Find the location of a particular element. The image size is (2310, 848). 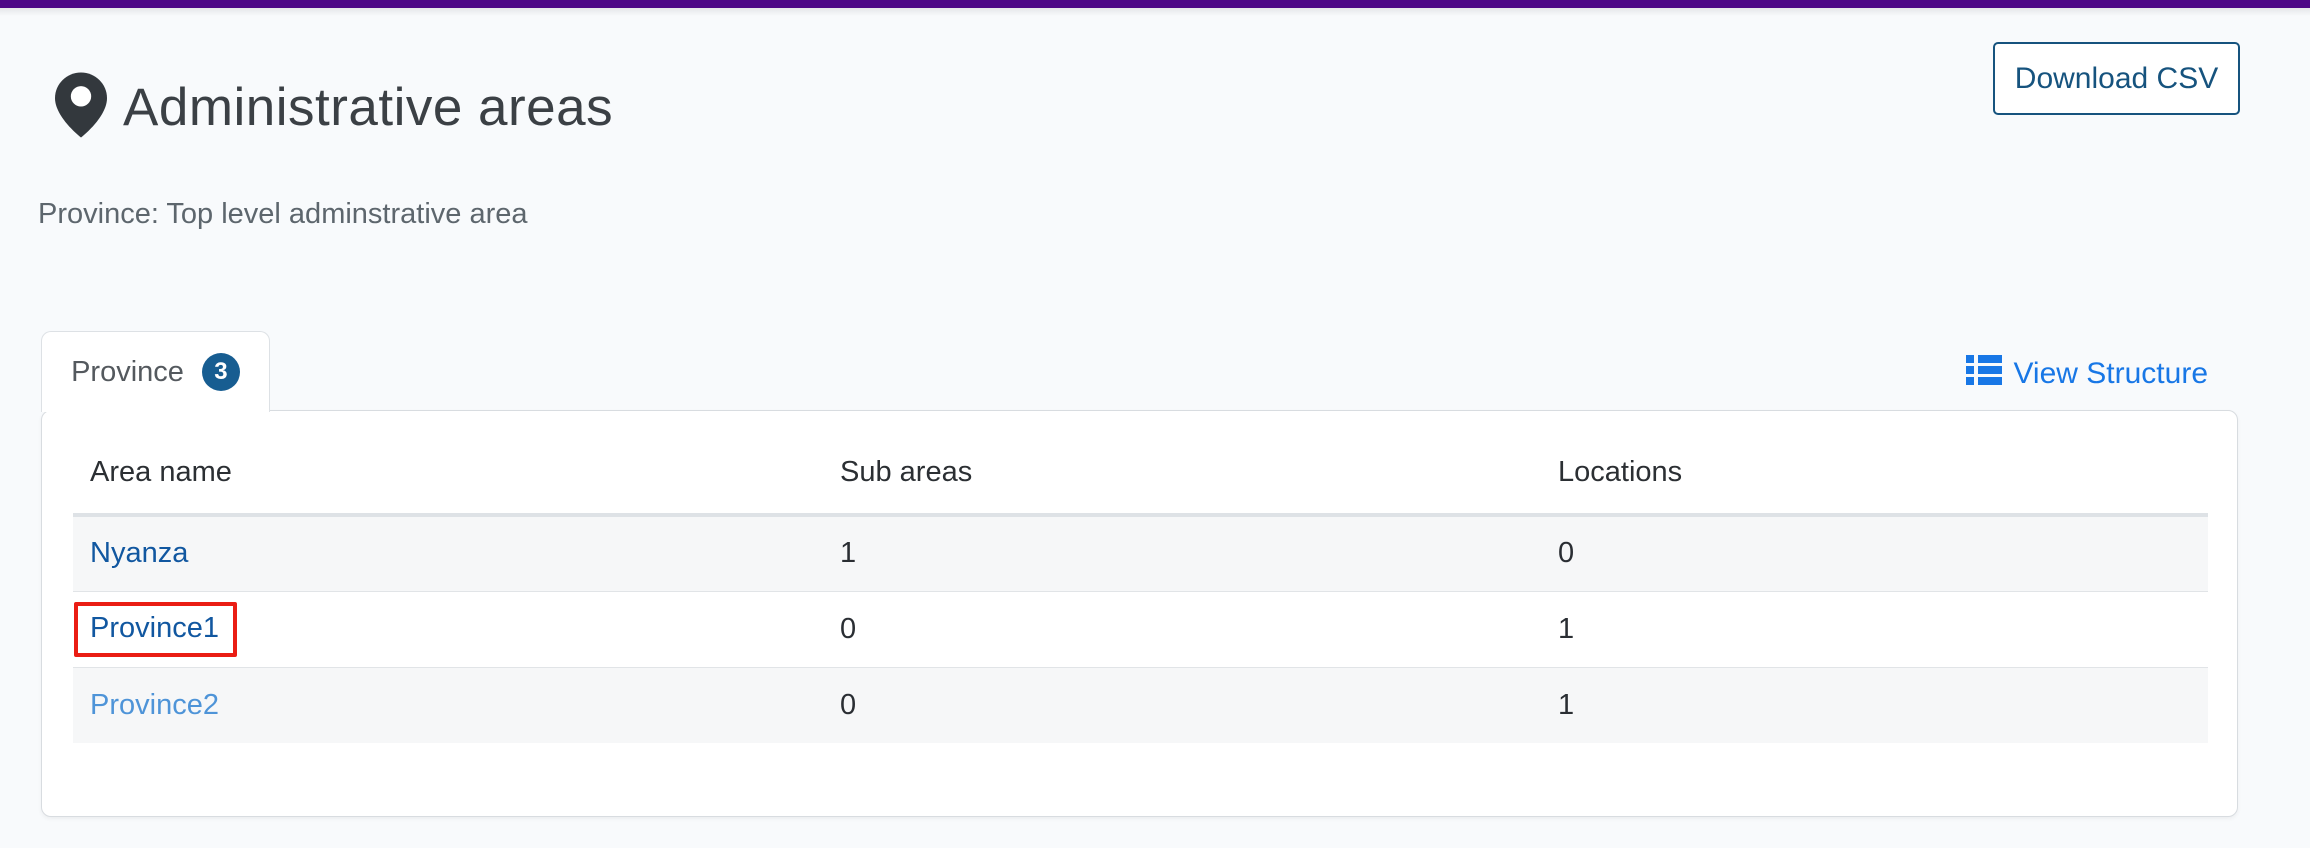

page-title: Administrative areas is located at coordinates (368, 107).